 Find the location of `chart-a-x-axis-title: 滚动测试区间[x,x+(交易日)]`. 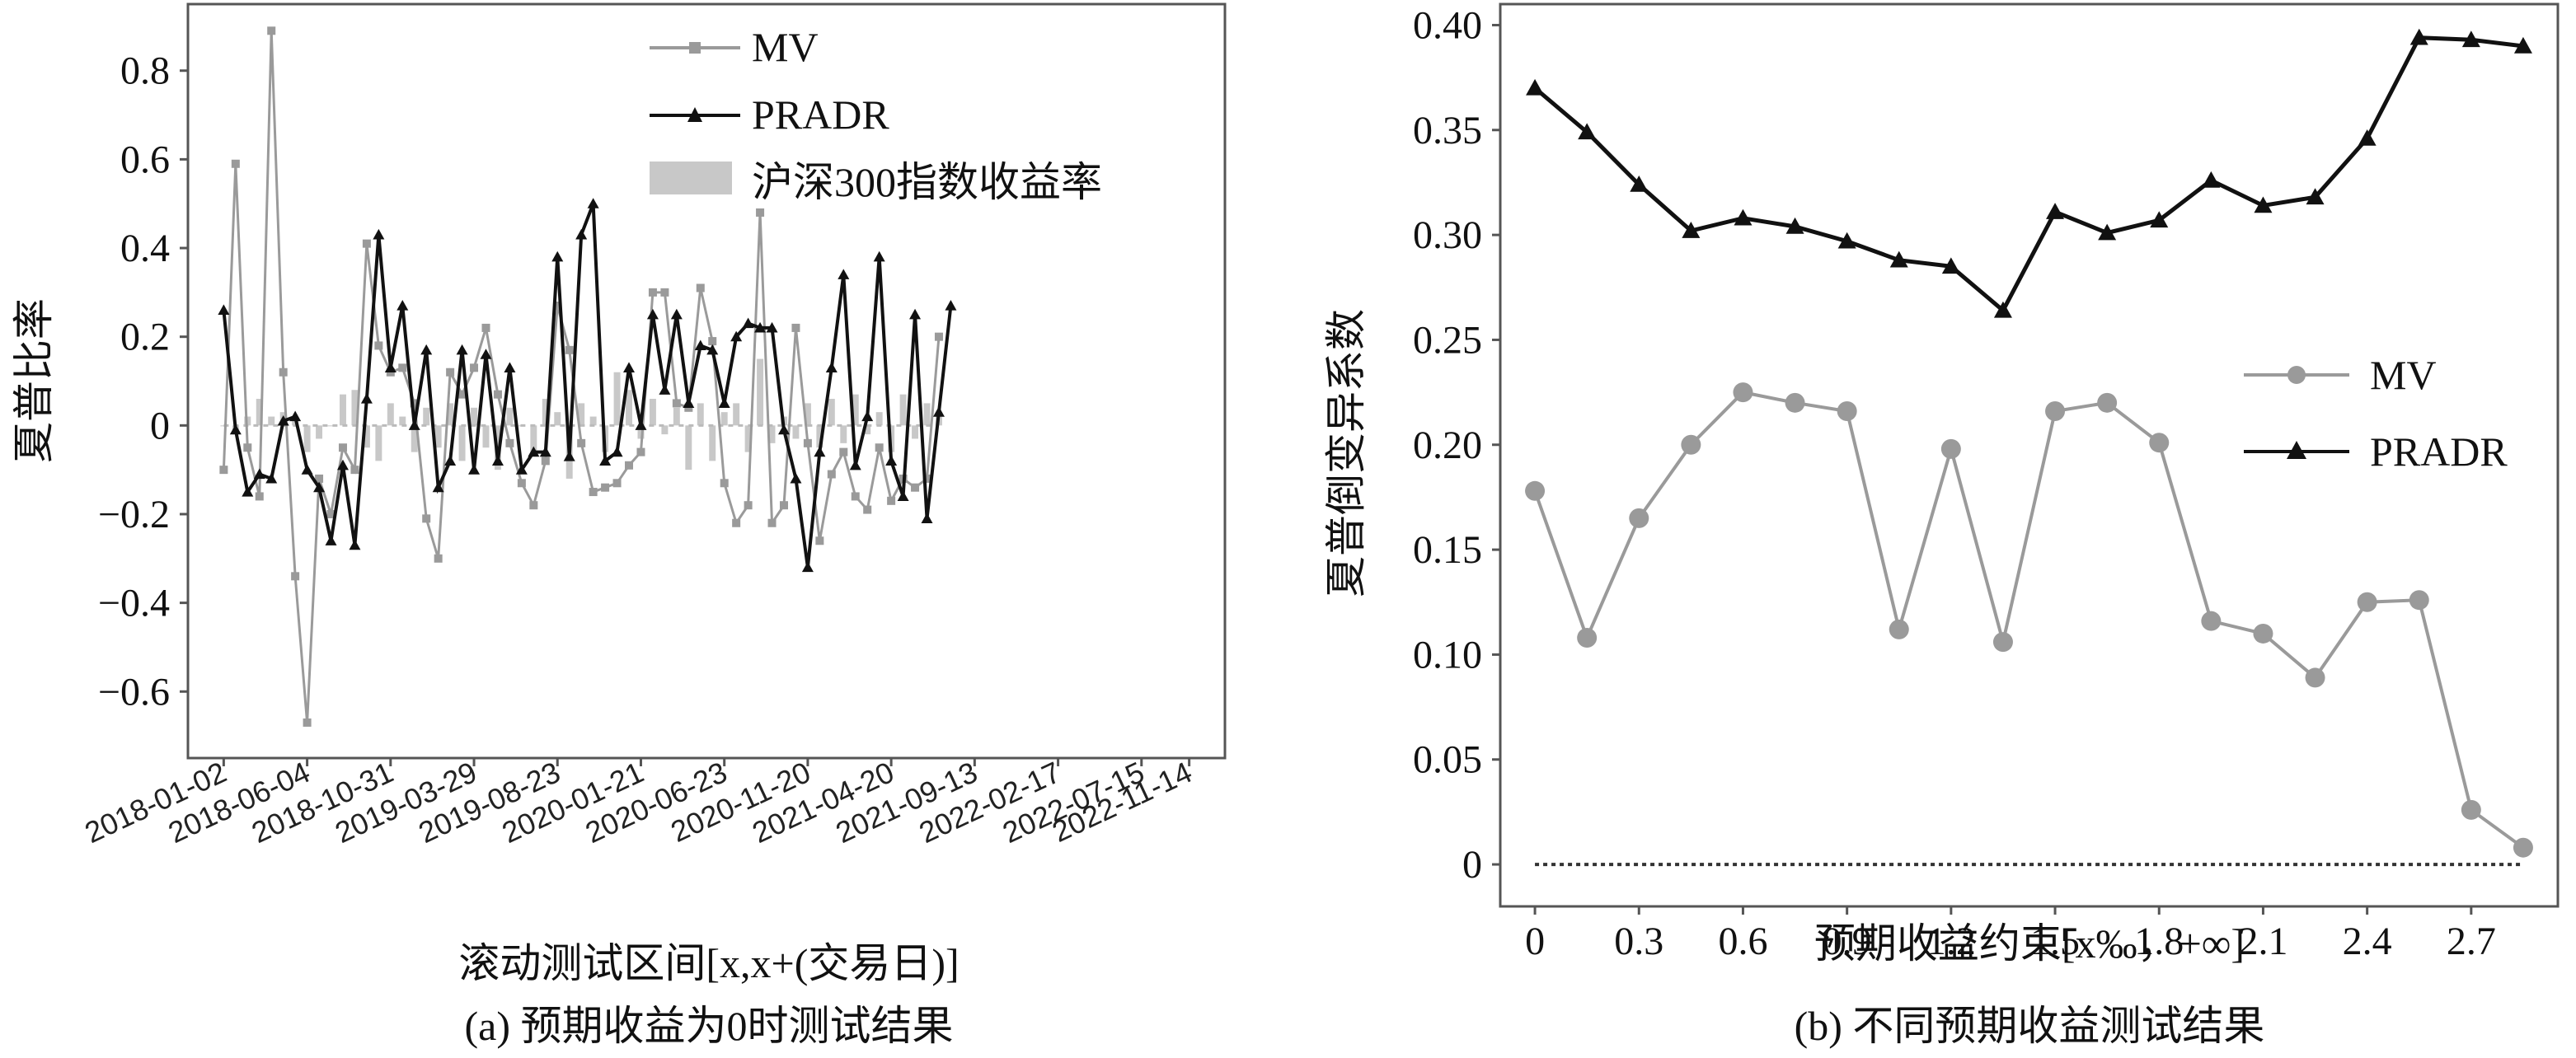

chart-a-x-axis-title: 滚动测试区间[x,x+(交易日)] is located at coordinates (708, 963).